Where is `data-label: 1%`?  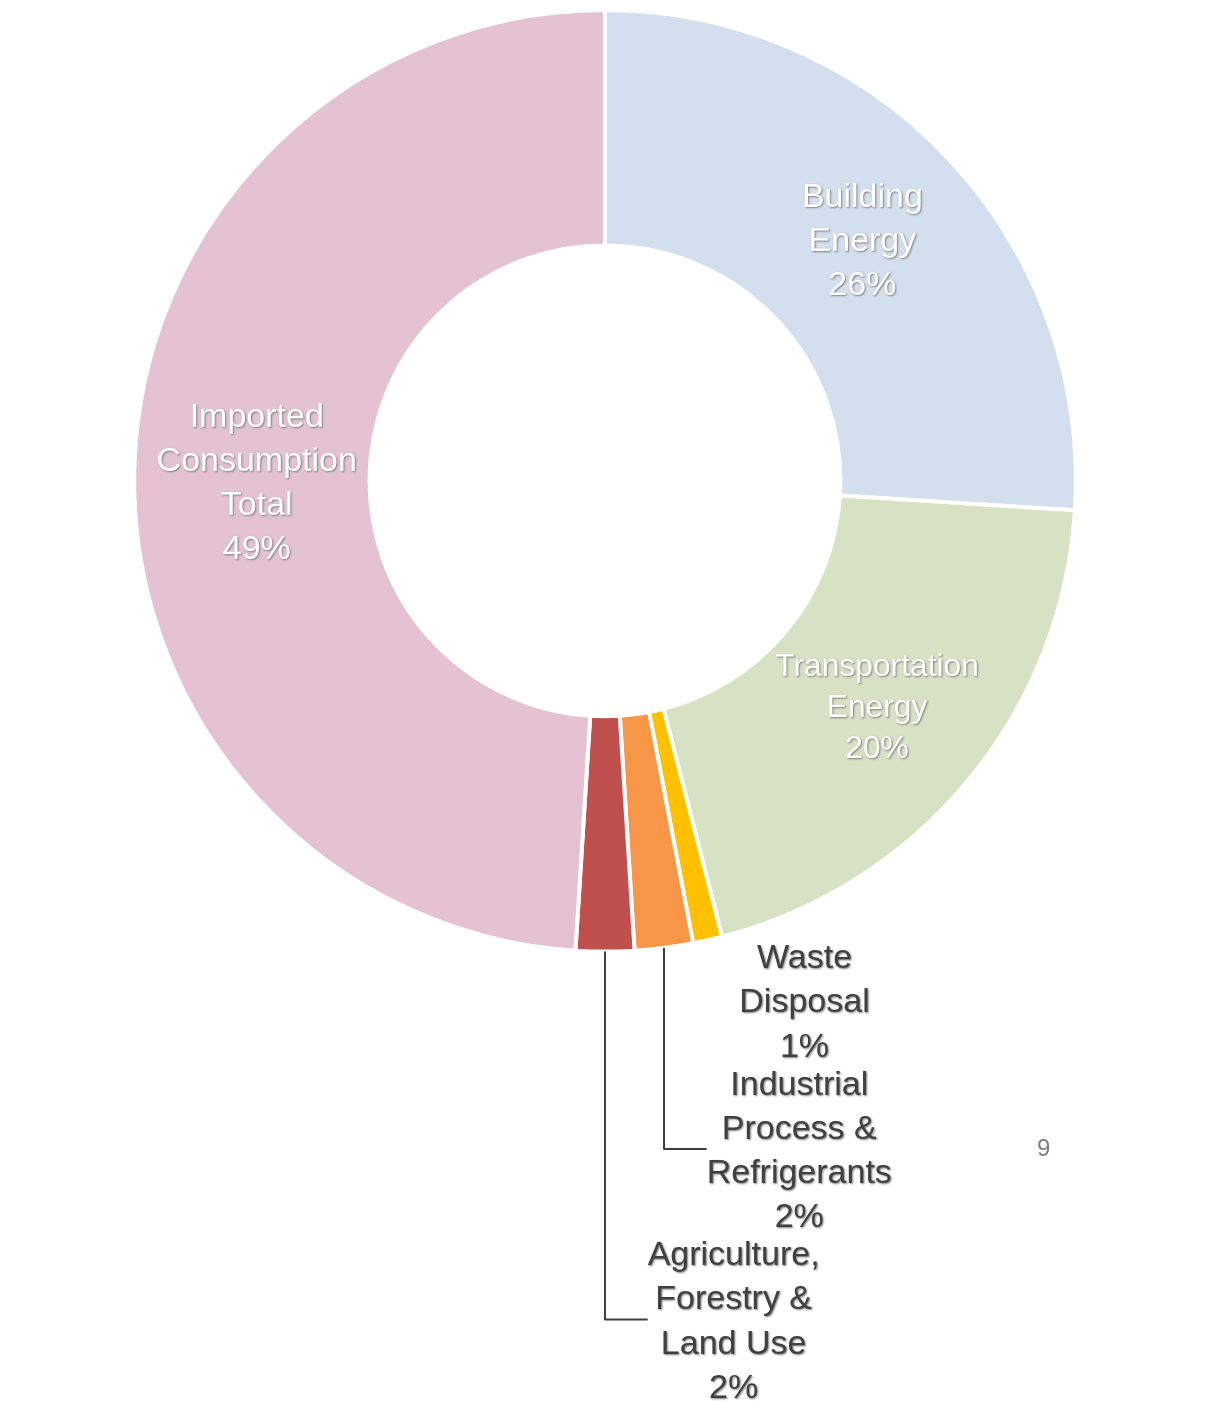 data-label: 1% is located at coordinates (804, 1044).